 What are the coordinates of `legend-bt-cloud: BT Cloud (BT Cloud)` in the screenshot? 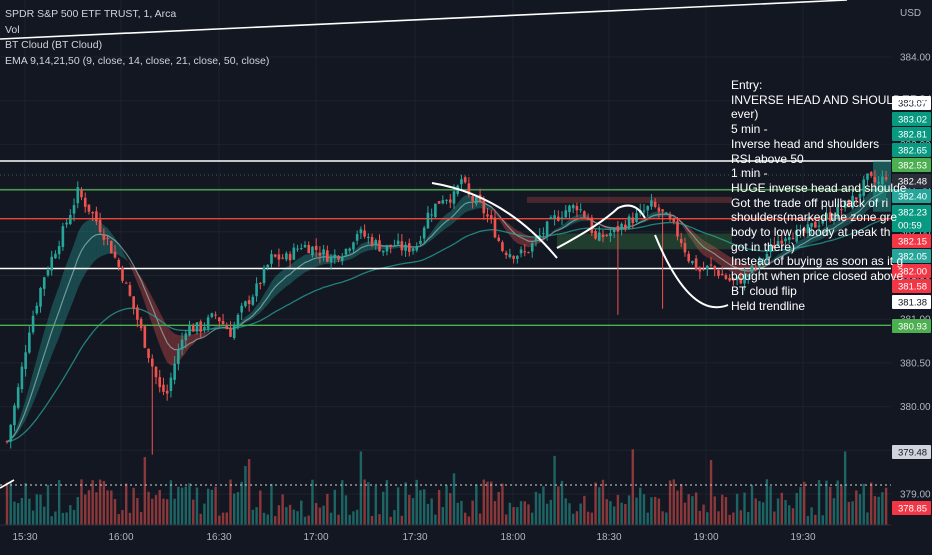 It's located at (54, 45).